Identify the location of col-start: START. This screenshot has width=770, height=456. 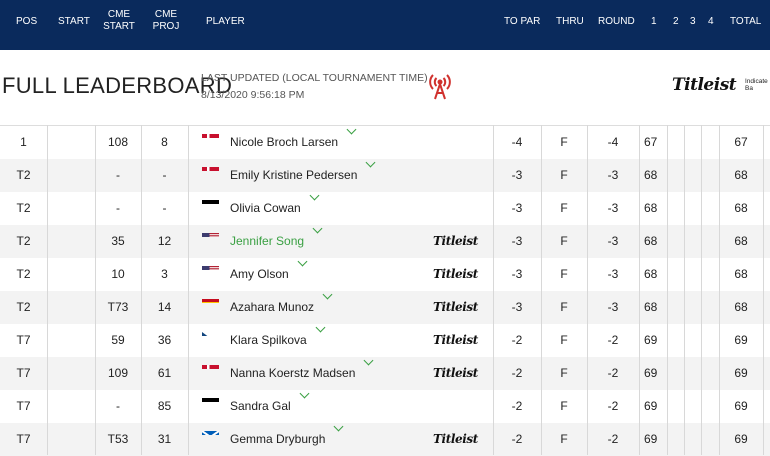
(74, 21).